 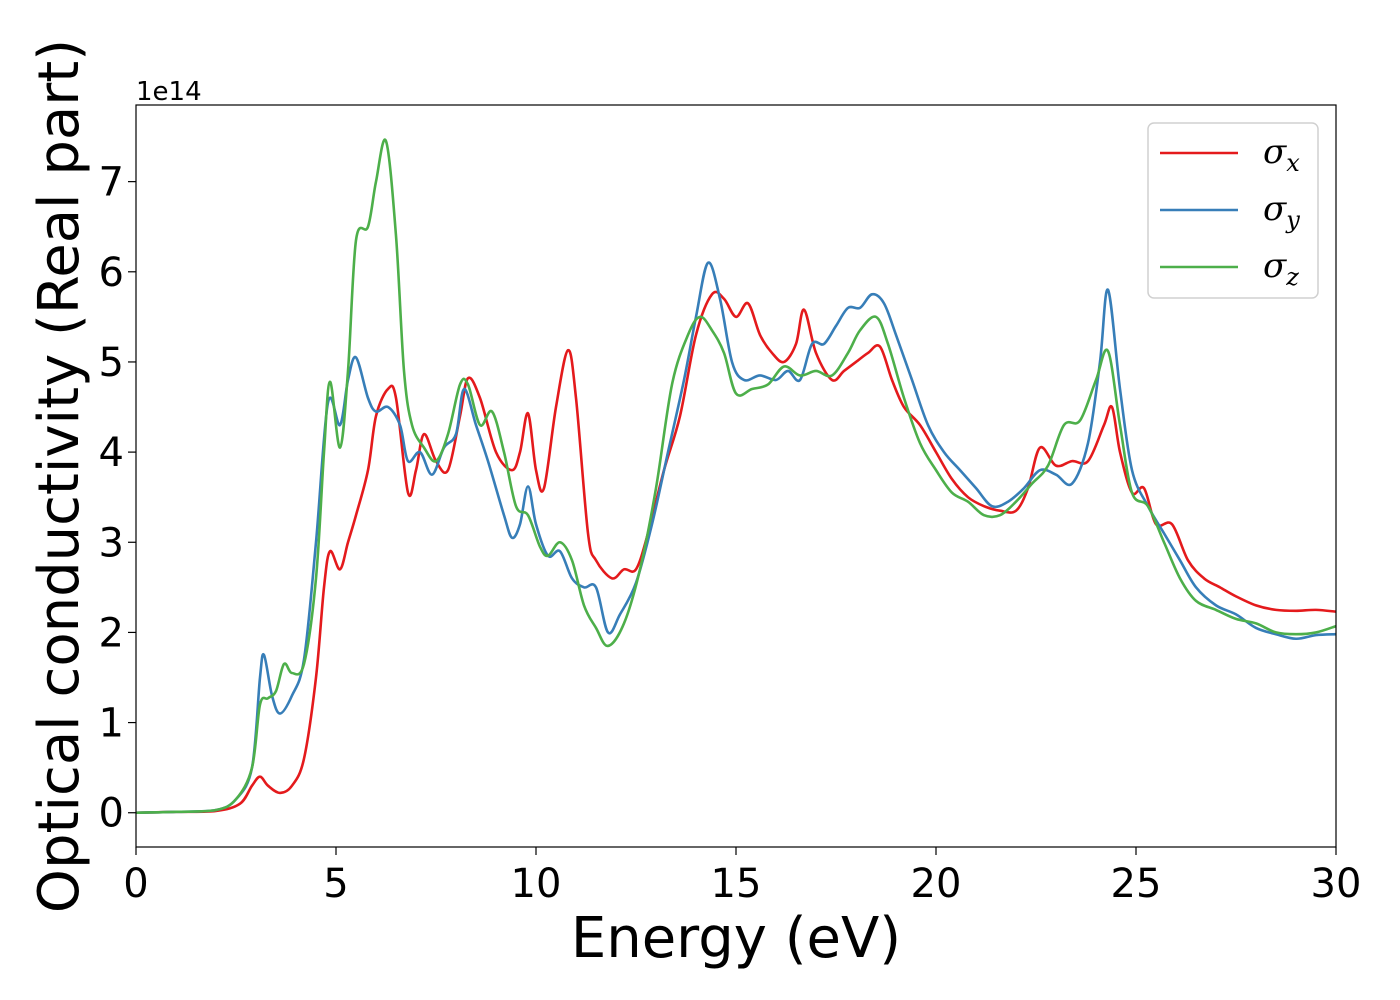 I want to click on y-tick-label: 3, so click(x=111, y=543).